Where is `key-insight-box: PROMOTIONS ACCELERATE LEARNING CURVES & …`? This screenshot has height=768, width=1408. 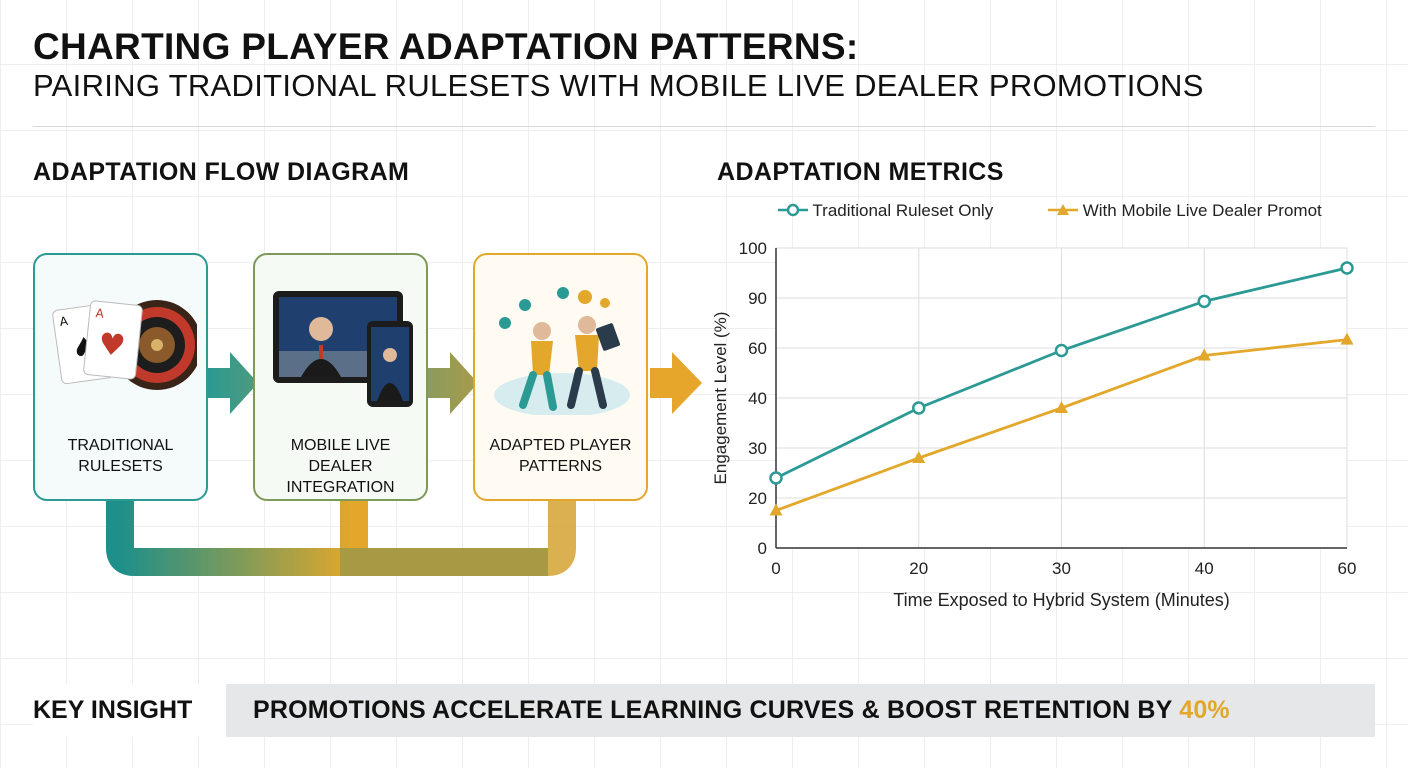 key-insight-box: PROMOTIONS ACCELERATE LEARNING CURVES & … is located at coordinates (800, 710).